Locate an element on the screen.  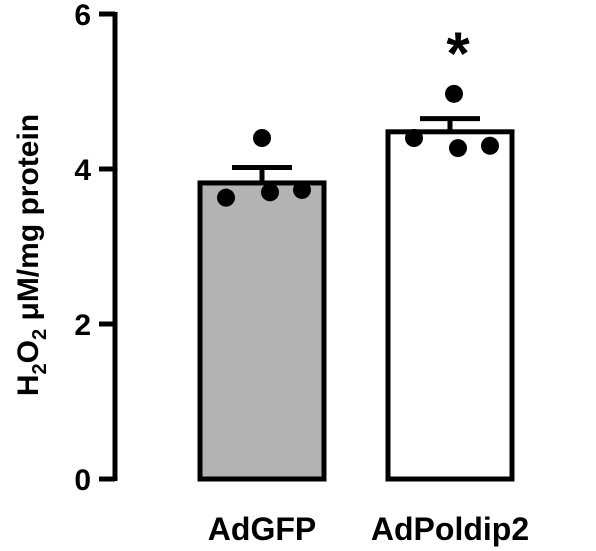
y-axis: 0 2 4 6 is located at coordinates (96, 248).